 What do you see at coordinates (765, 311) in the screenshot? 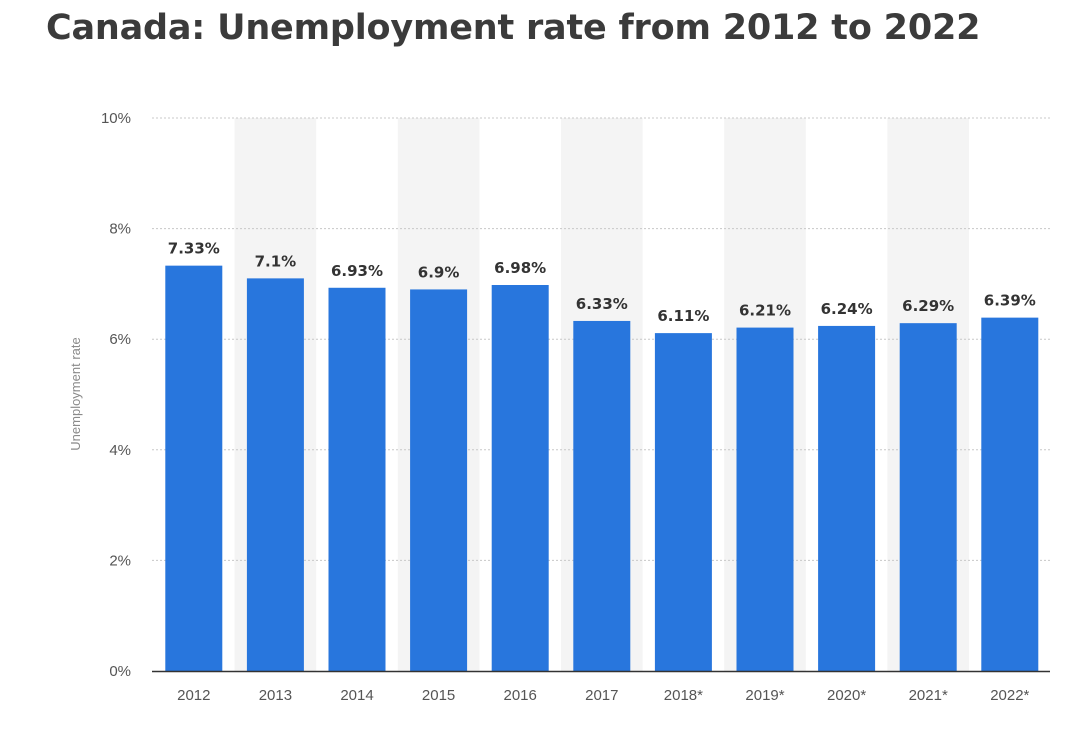
I see `data-label: 6.21%` at bounding box center [765, 311].